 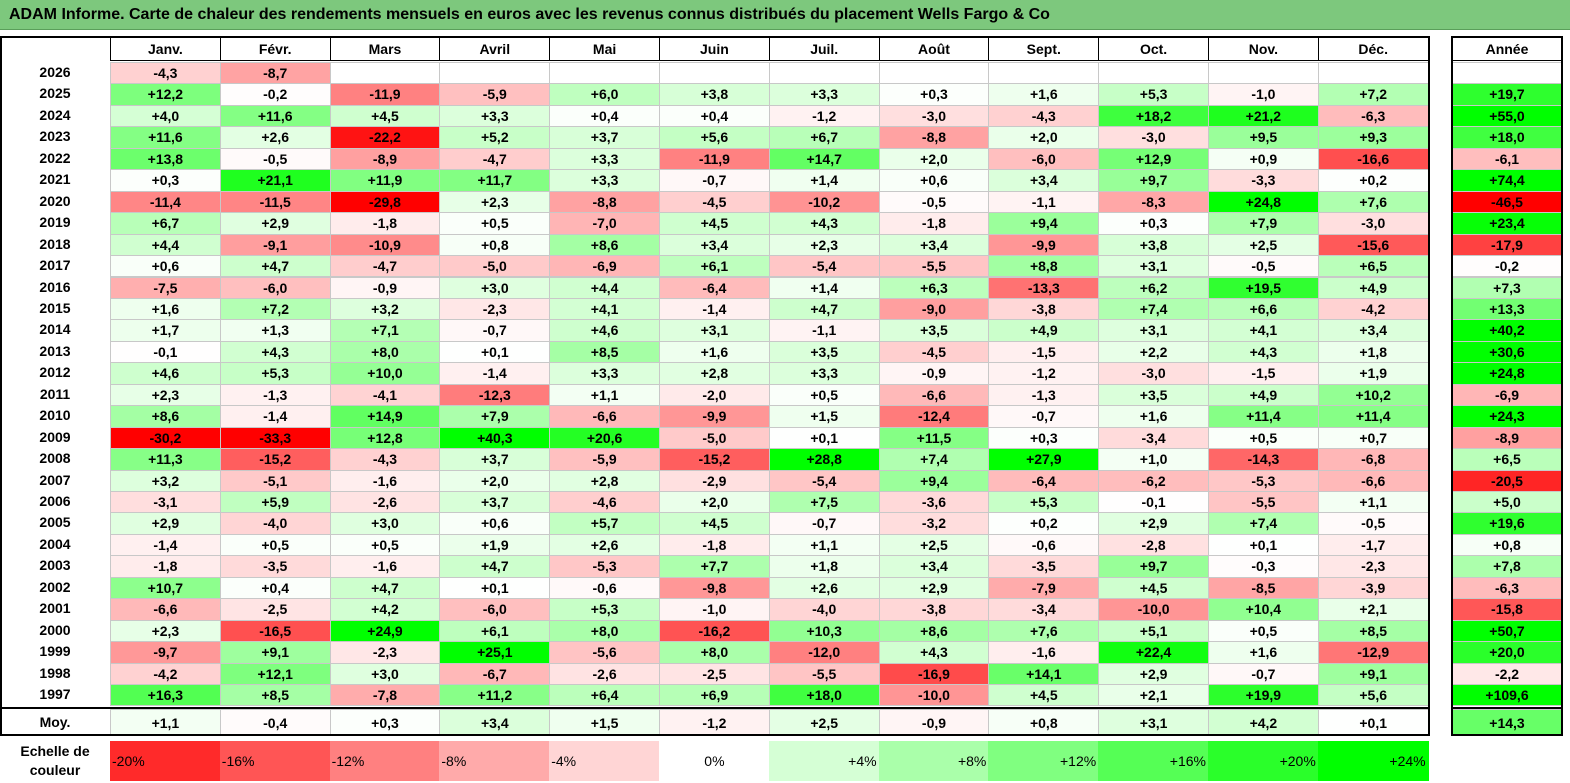 I want to click on heatmap-cell: -9,9, so click(x=1044, y=245).